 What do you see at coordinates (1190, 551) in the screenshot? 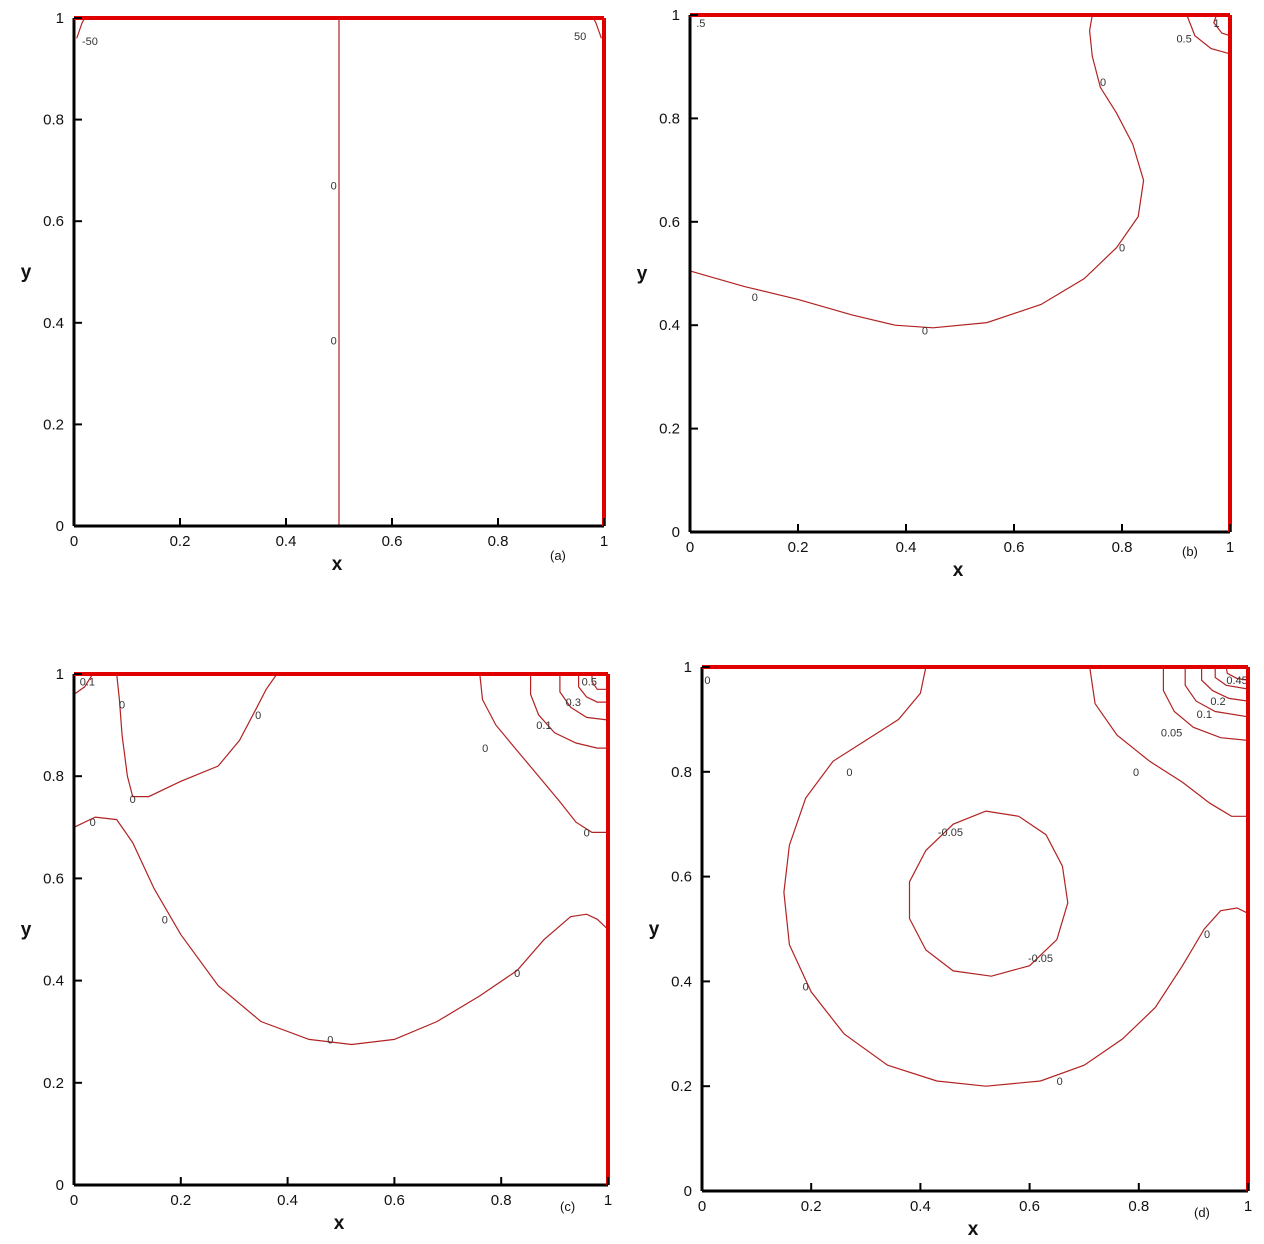
I see `panel-label: (b)` at bounding box center [1190, 551].